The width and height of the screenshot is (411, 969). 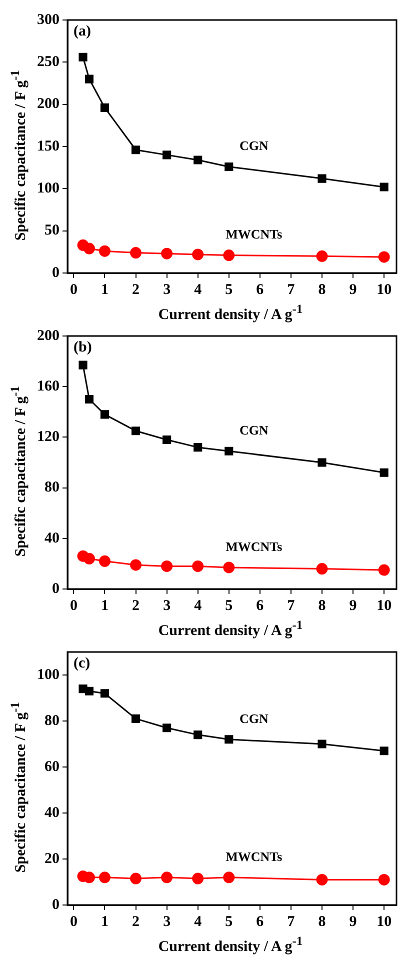 What do you see at coordinates (82, 31) in the screenshot?
I see `chart-title: (a)` at bounding box center [82, 31].